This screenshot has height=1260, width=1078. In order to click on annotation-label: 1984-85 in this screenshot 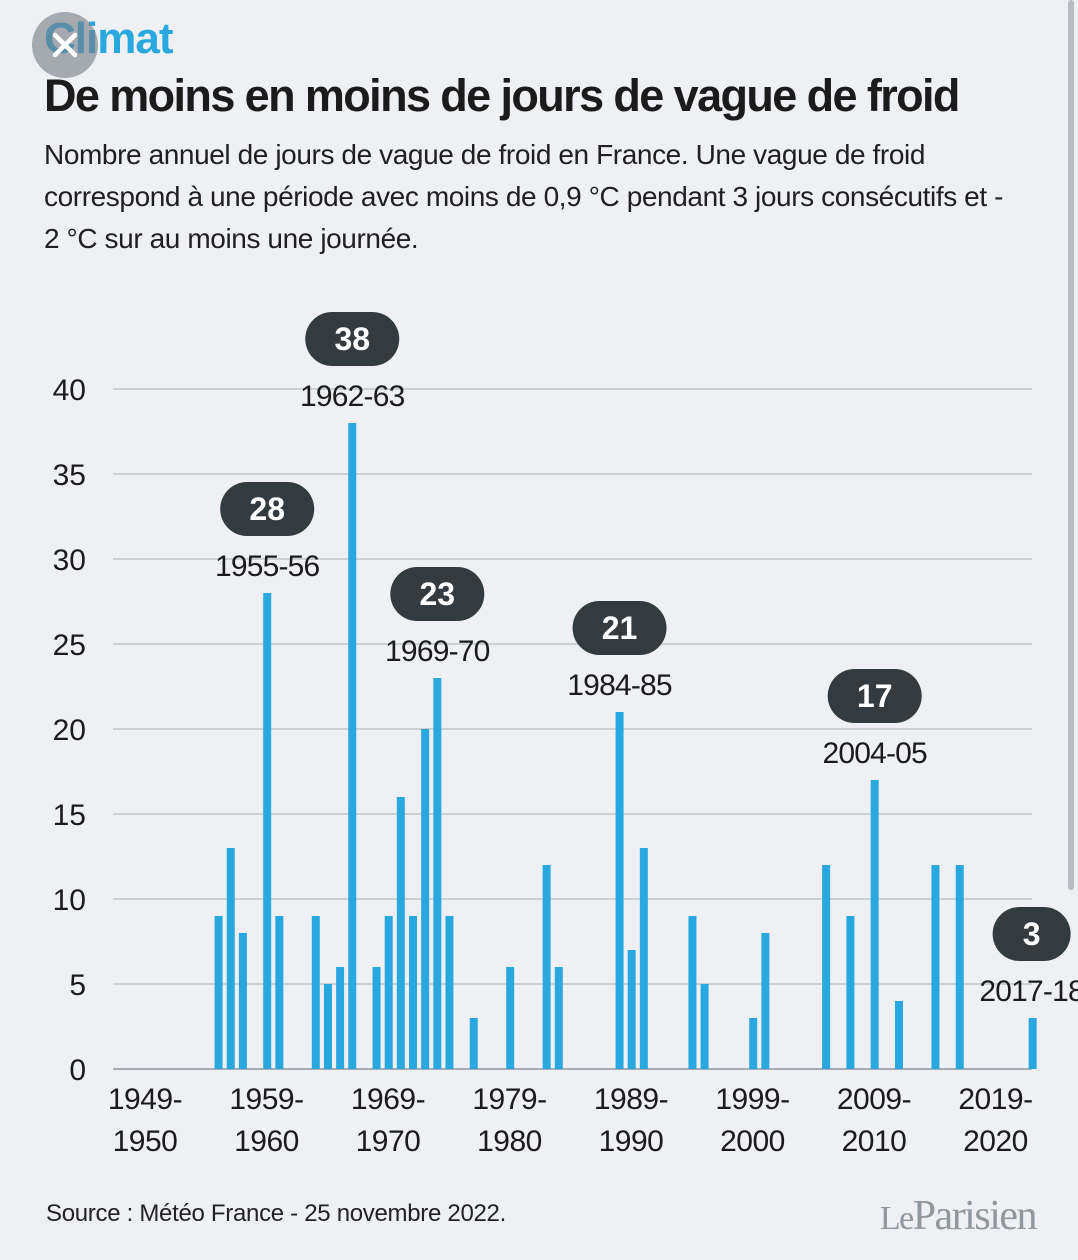, I will do `click(619, 685)`.